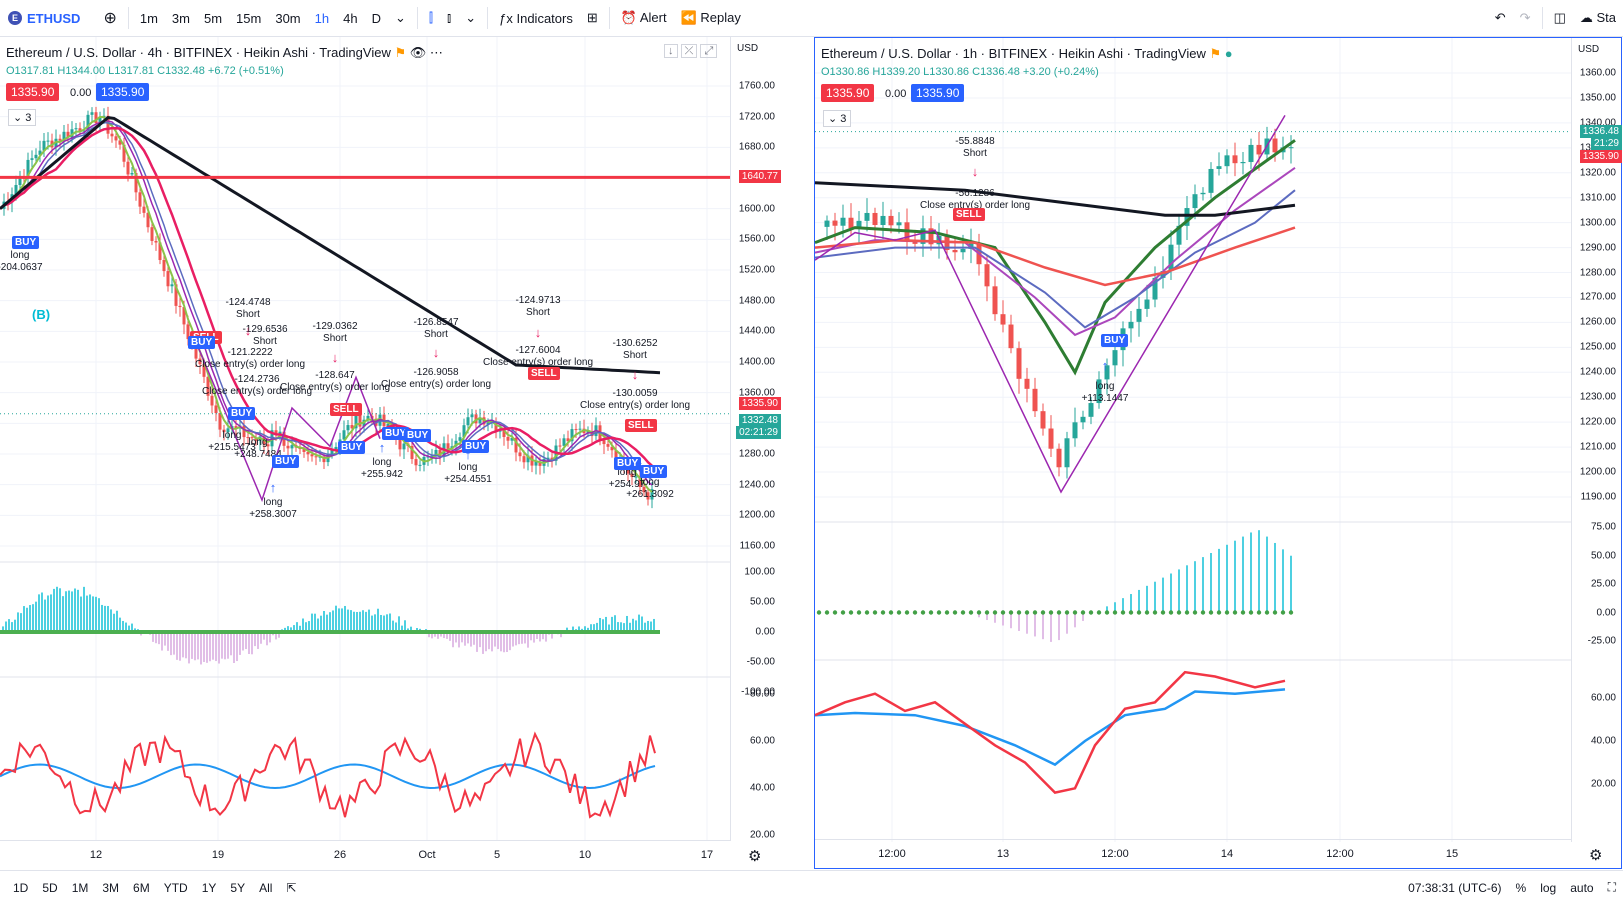 Image resolution: width=1623 pixels, height=904 pixels. What do you see at coordinates (471, 17) in the screenshot?
I see `chart-style-dropdown-icon: ⌄` at bounding box center [471, 17].